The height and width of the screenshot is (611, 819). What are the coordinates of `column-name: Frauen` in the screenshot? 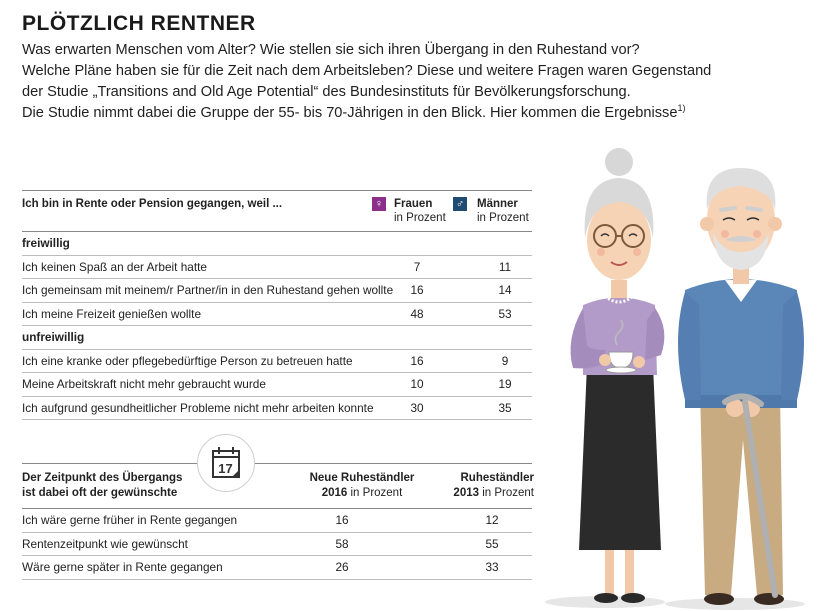 It's located at (413, 204).